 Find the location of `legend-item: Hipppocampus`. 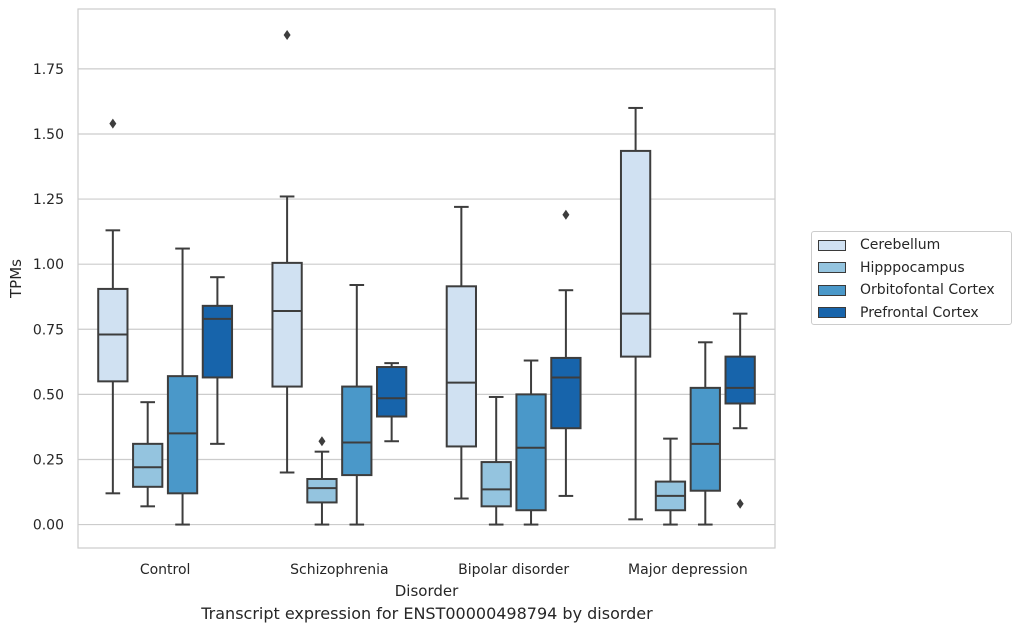

legend-item: Hipppocampus is located at coordinates (891, 268).